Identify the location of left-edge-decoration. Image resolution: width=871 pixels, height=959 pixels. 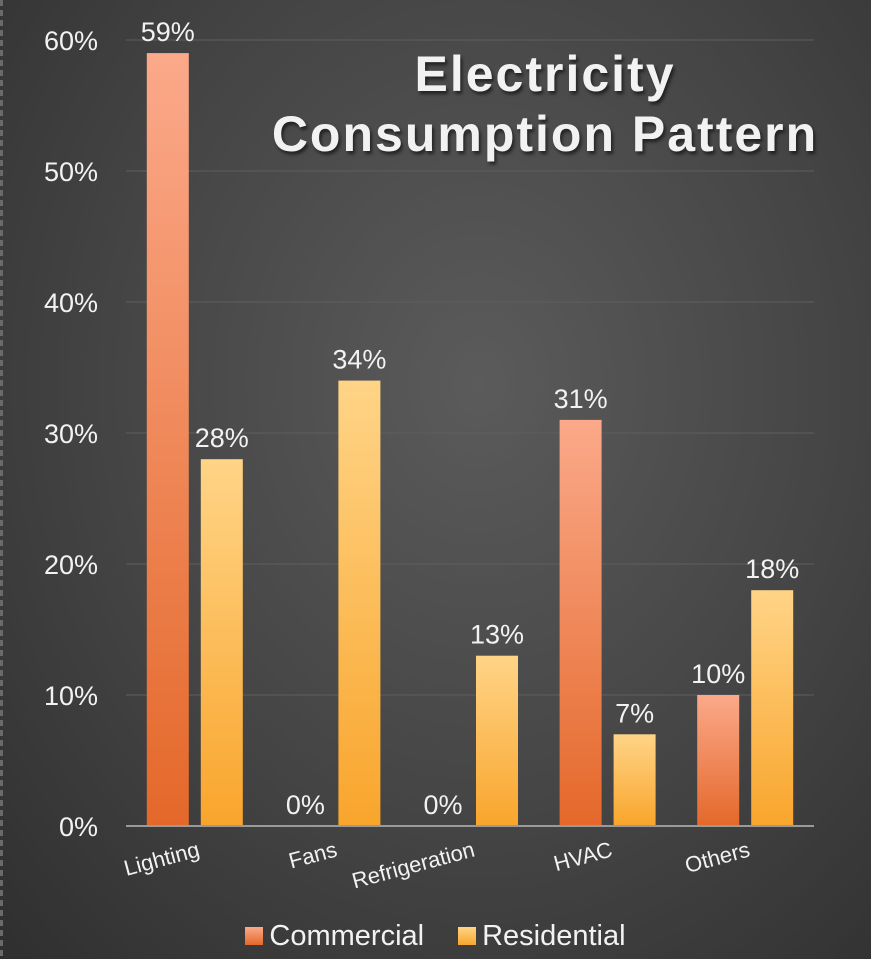
(1, 479).